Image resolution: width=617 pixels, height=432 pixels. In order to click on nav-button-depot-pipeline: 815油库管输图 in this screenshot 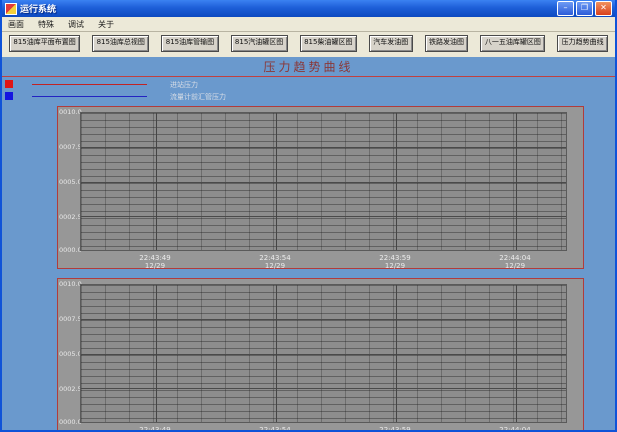, I will do `click(190, 43)`.